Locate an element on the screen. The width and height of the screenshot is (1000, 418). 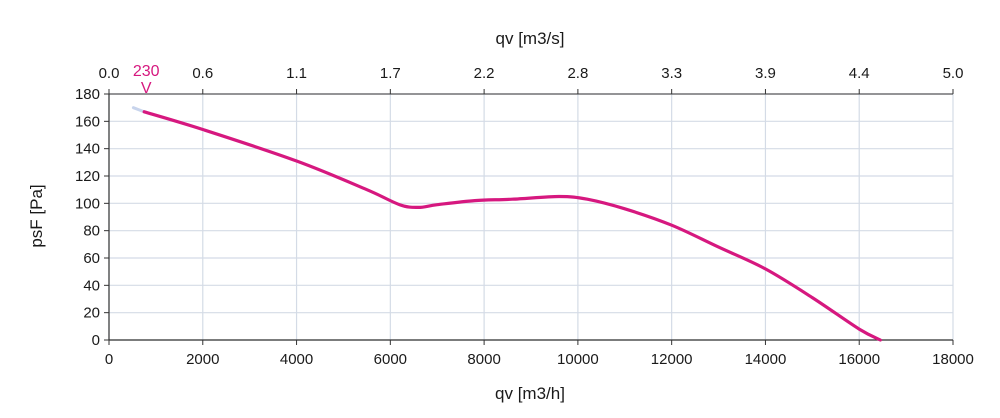
y-tick-label: 80 is located at coordinates (91, 231).